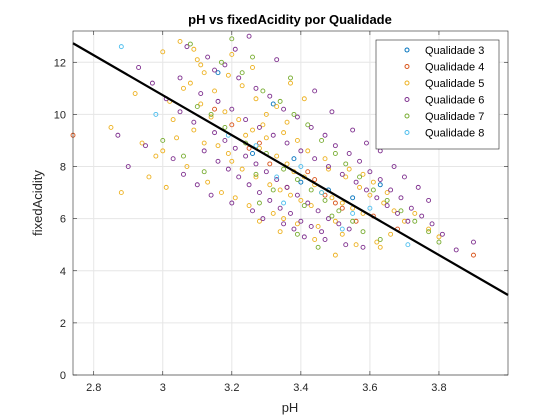 This screenshot has width=560, height=420. What do you see at coordinates (63, 324) in the screenshot?
I see `y-tick-label: 2` at bounding box center [63, 324].